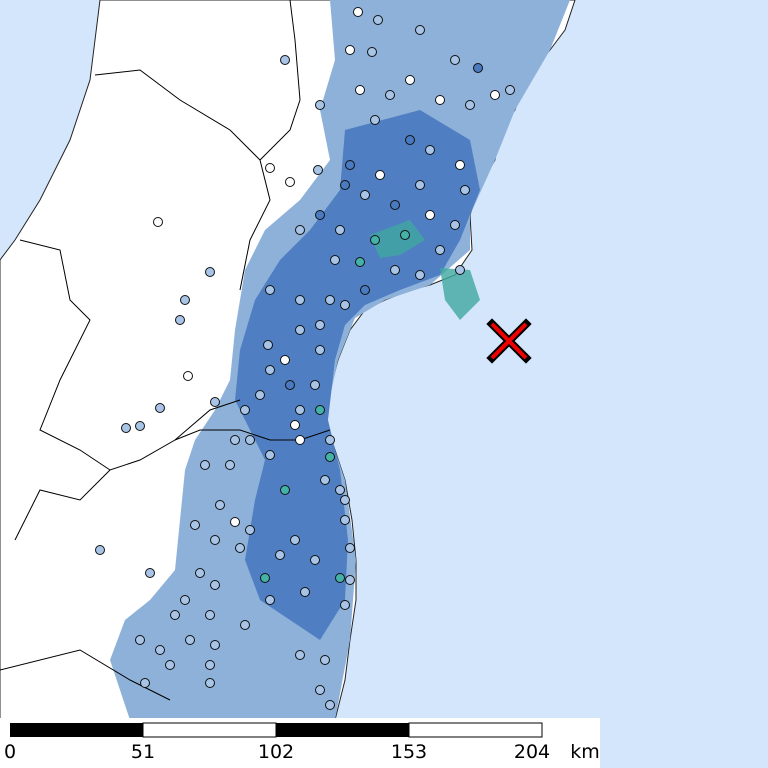 The width and height of the screenshot is (768, 768). I want to click on scale-label: 153, so click(409, 752).